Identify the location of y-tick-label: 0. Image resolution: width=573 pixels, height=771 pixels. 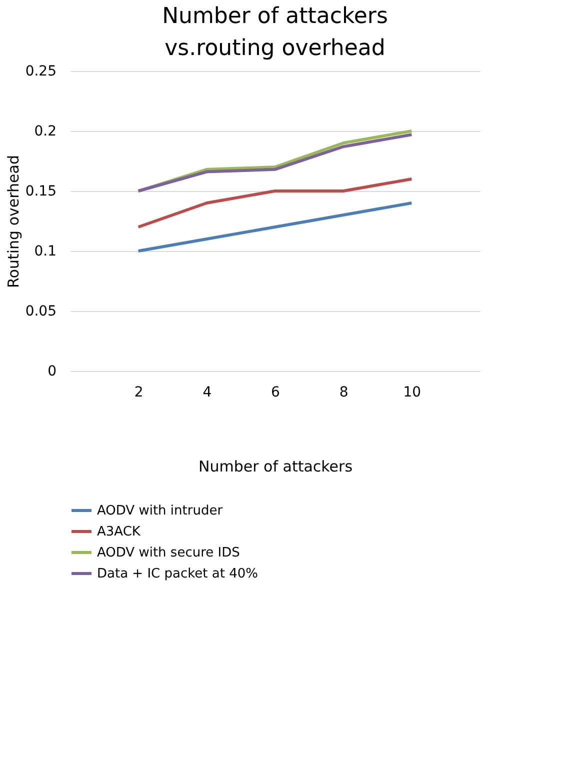
(52, 372).